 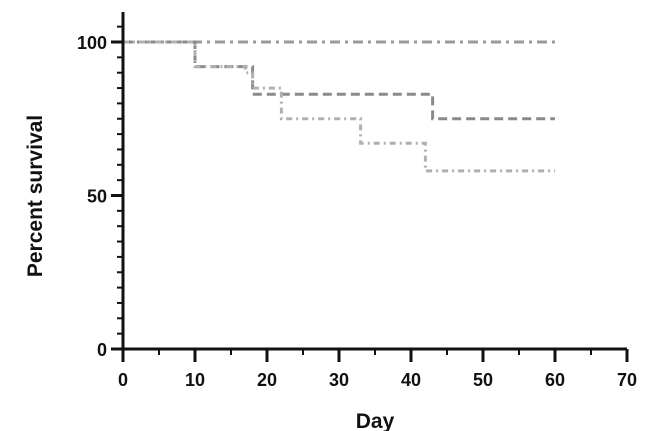 What do you see at coordinates (97, 197) in the screenshot?
I see `y-tick-label: 50` at bounding box center [97, 197].